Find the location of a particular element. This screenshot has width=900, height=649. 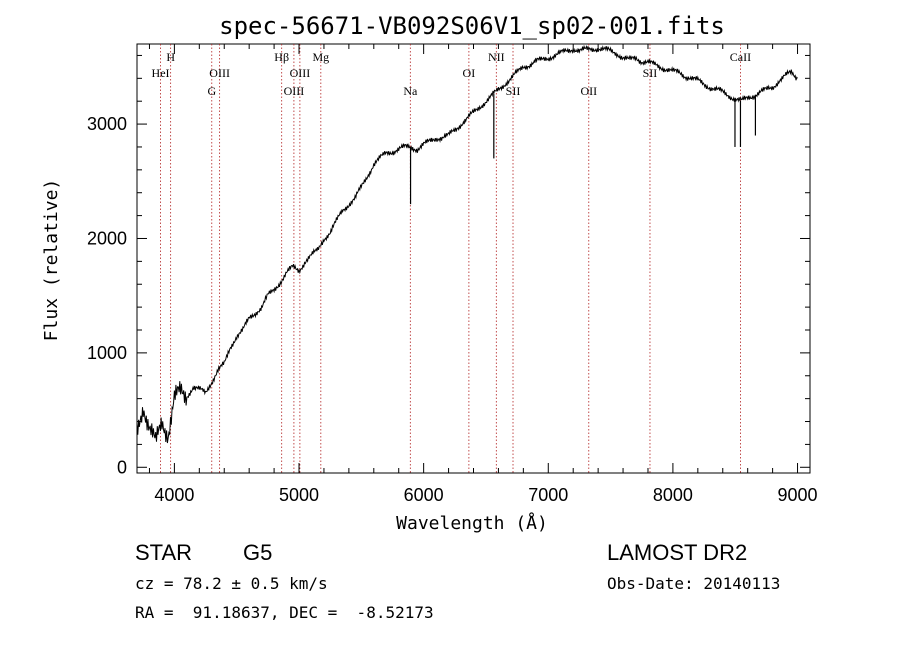

x-tick-label: 9000 is located at coordinates (798, 495).